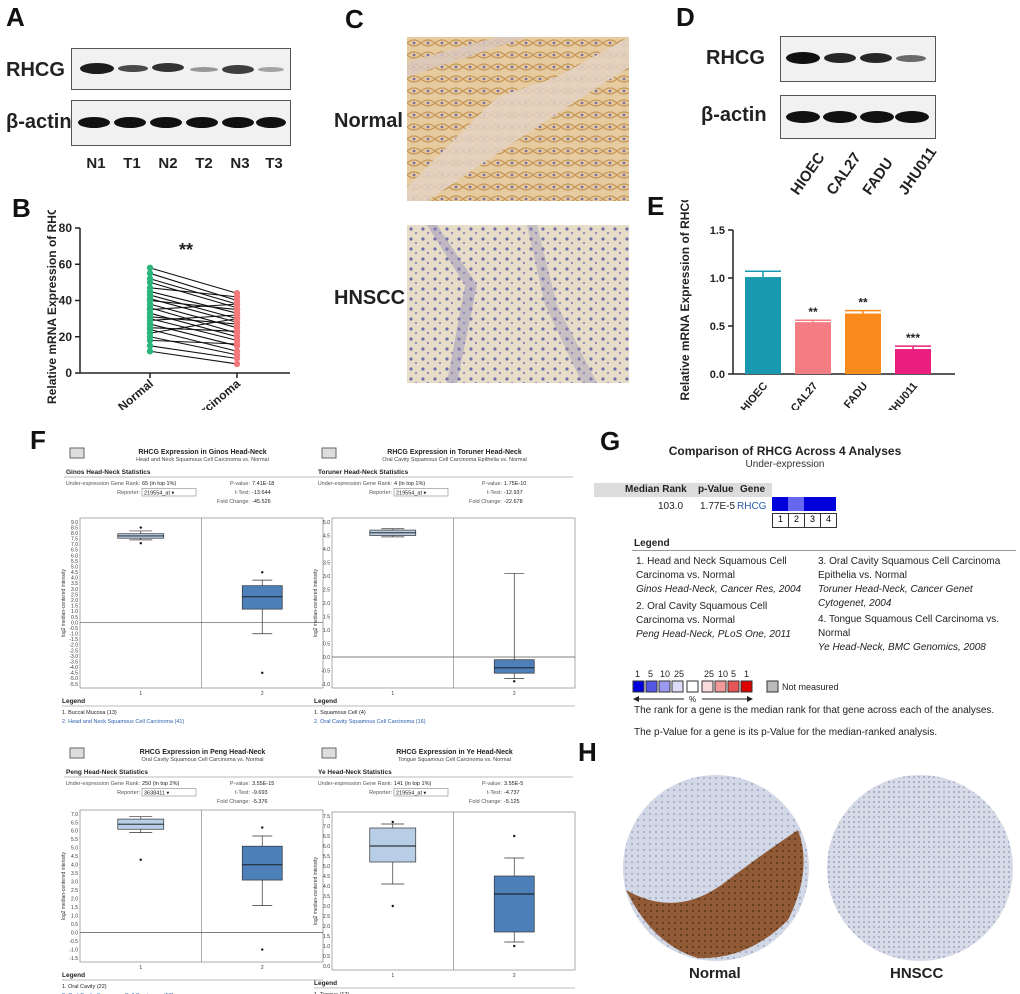 The image size is (1020, 994). Describe the element at coordinates (494, 493) in the screenshot. I see `f-stat-label: t-Test:` at that location.